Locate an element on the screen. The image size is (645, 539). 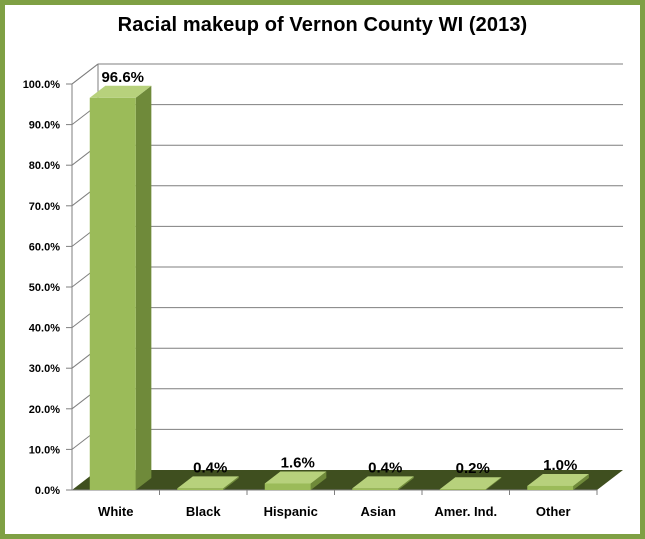
x-tick-label: Black is located at coordinates (203, 511).